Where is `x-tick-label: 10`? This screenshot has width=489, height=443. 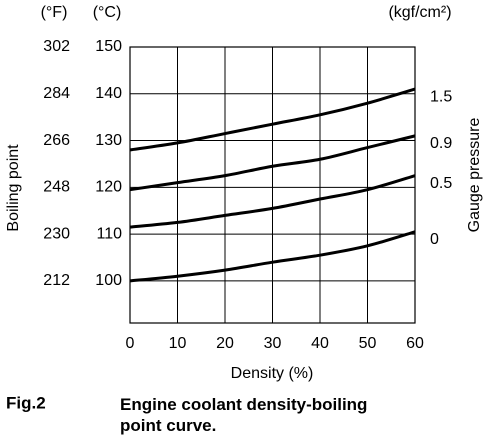
x-tick-label: 10 is located at coordinates (178, 343).